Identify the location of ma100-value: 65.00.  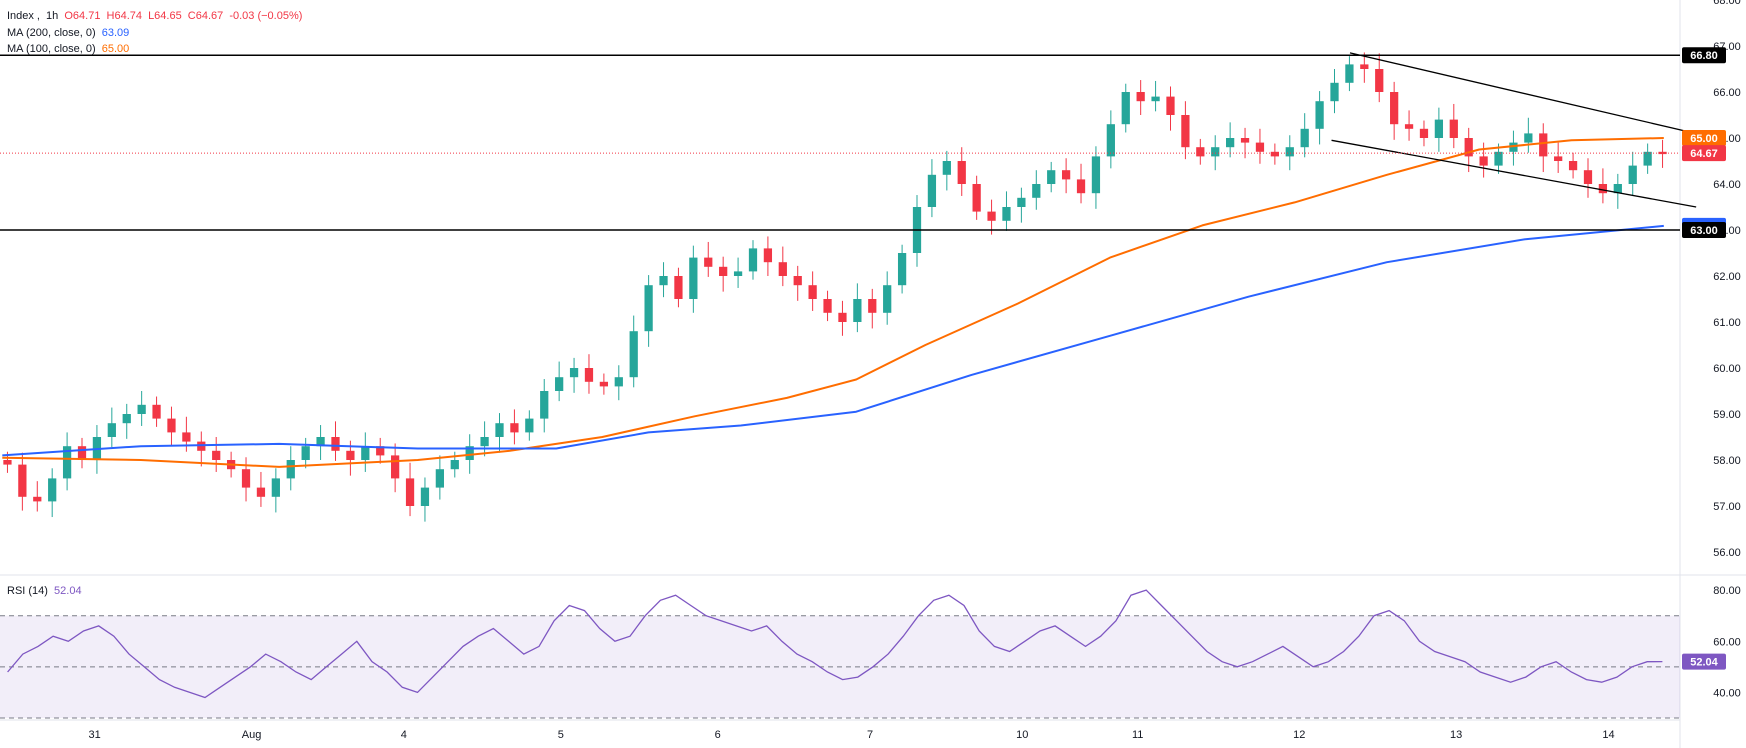
(115, 49).